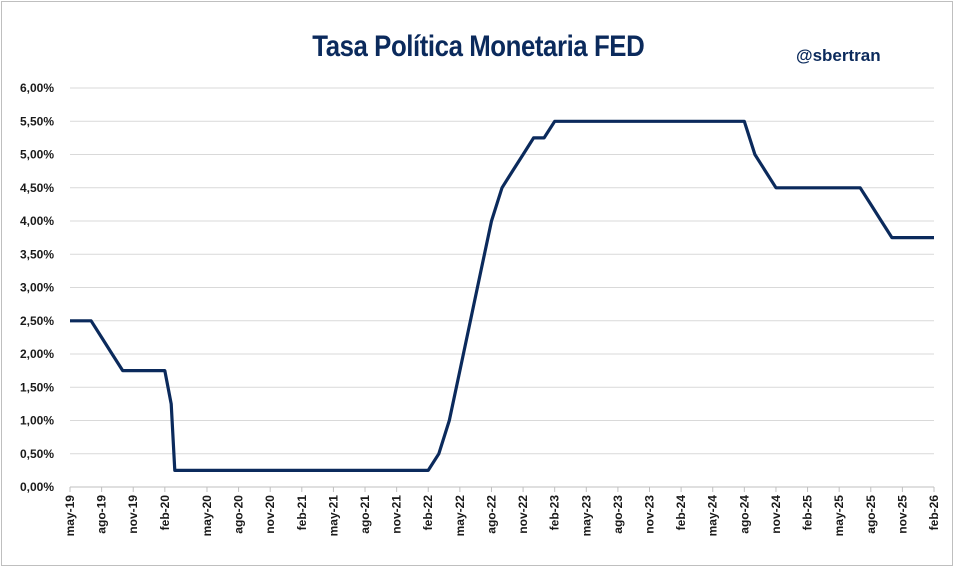 Image resolution: width=956 pixels, height=569 pixels. I want to click on y-tick-label: 2,50%, so click(37, 321).